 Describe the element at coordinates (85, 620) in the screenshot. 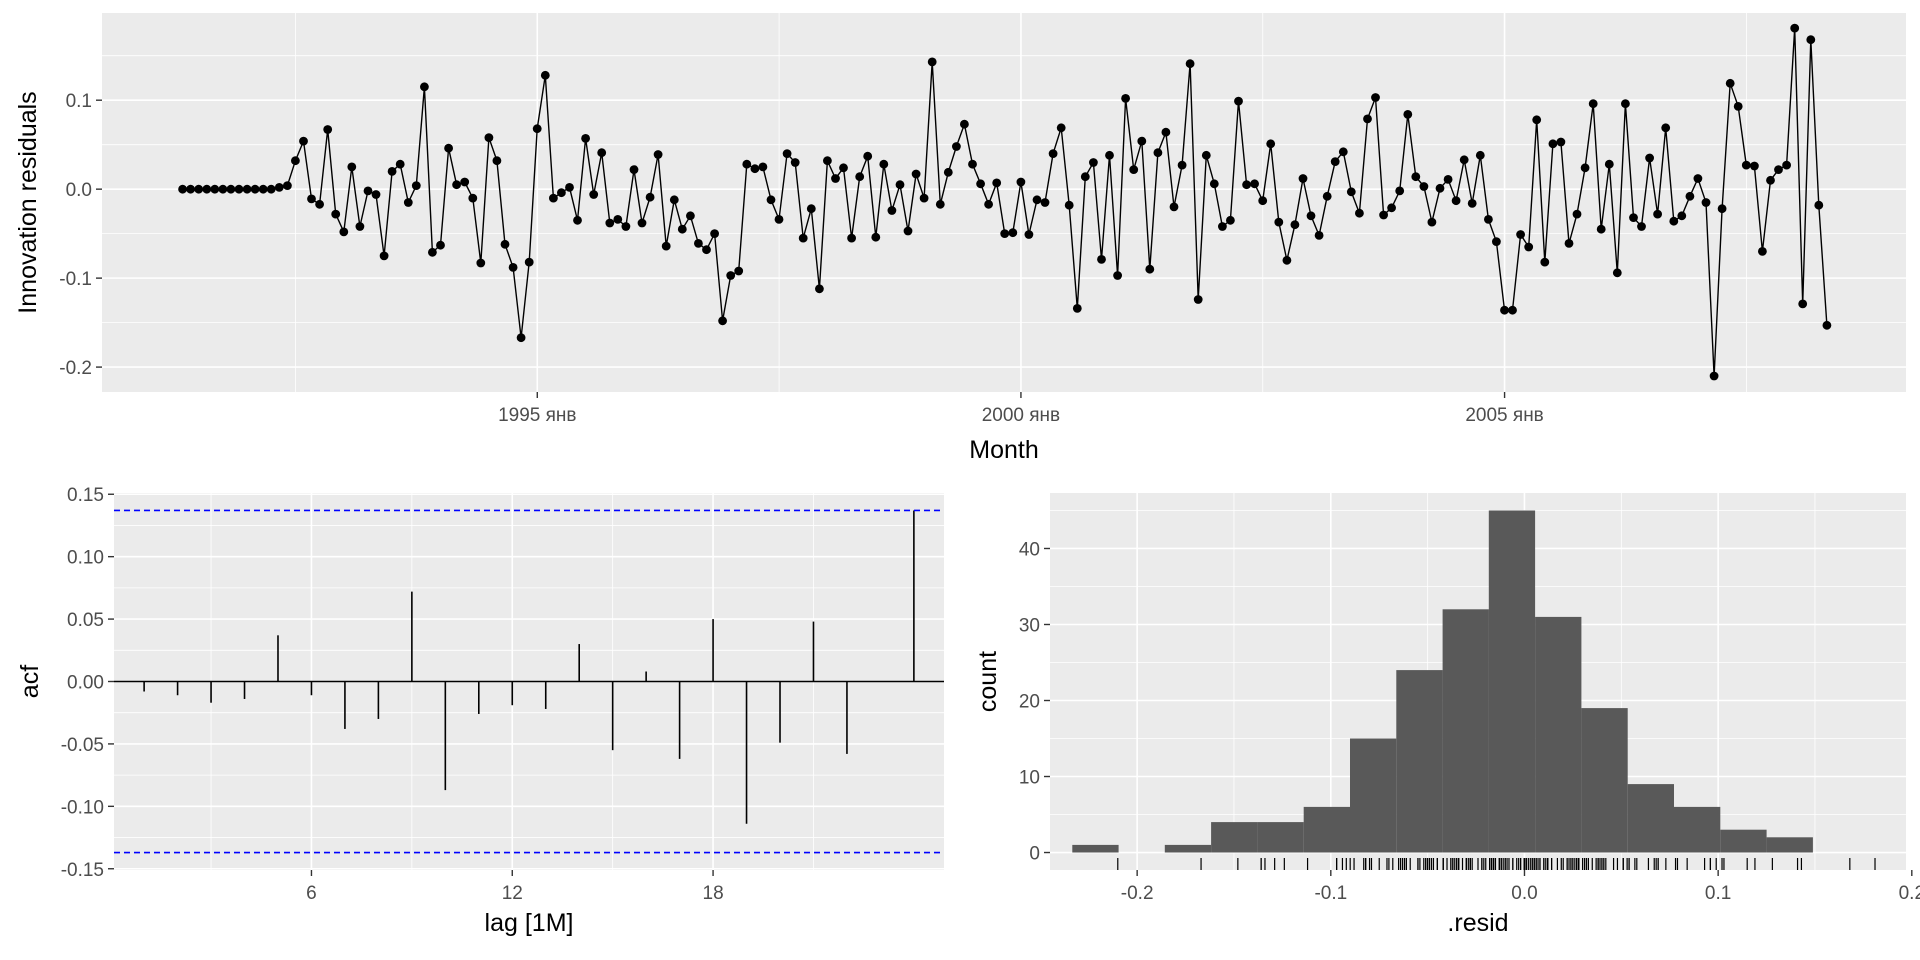

I see `y-tick-label: 0.05` at that location.